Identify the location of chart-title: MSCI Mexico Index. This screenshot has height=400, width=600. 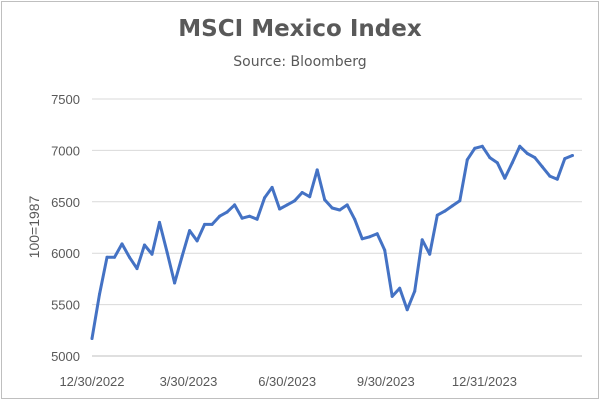
(300, 29).